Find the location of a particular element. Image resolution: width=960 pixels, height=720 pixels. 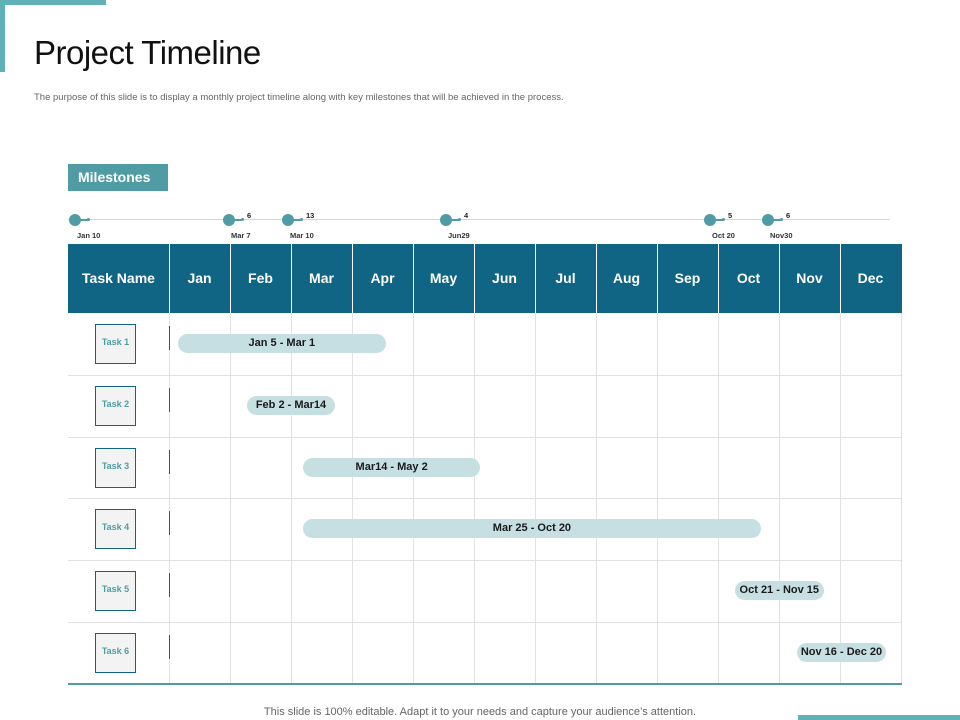

header-task-name: Task Name is located at coordinates (118, 278).